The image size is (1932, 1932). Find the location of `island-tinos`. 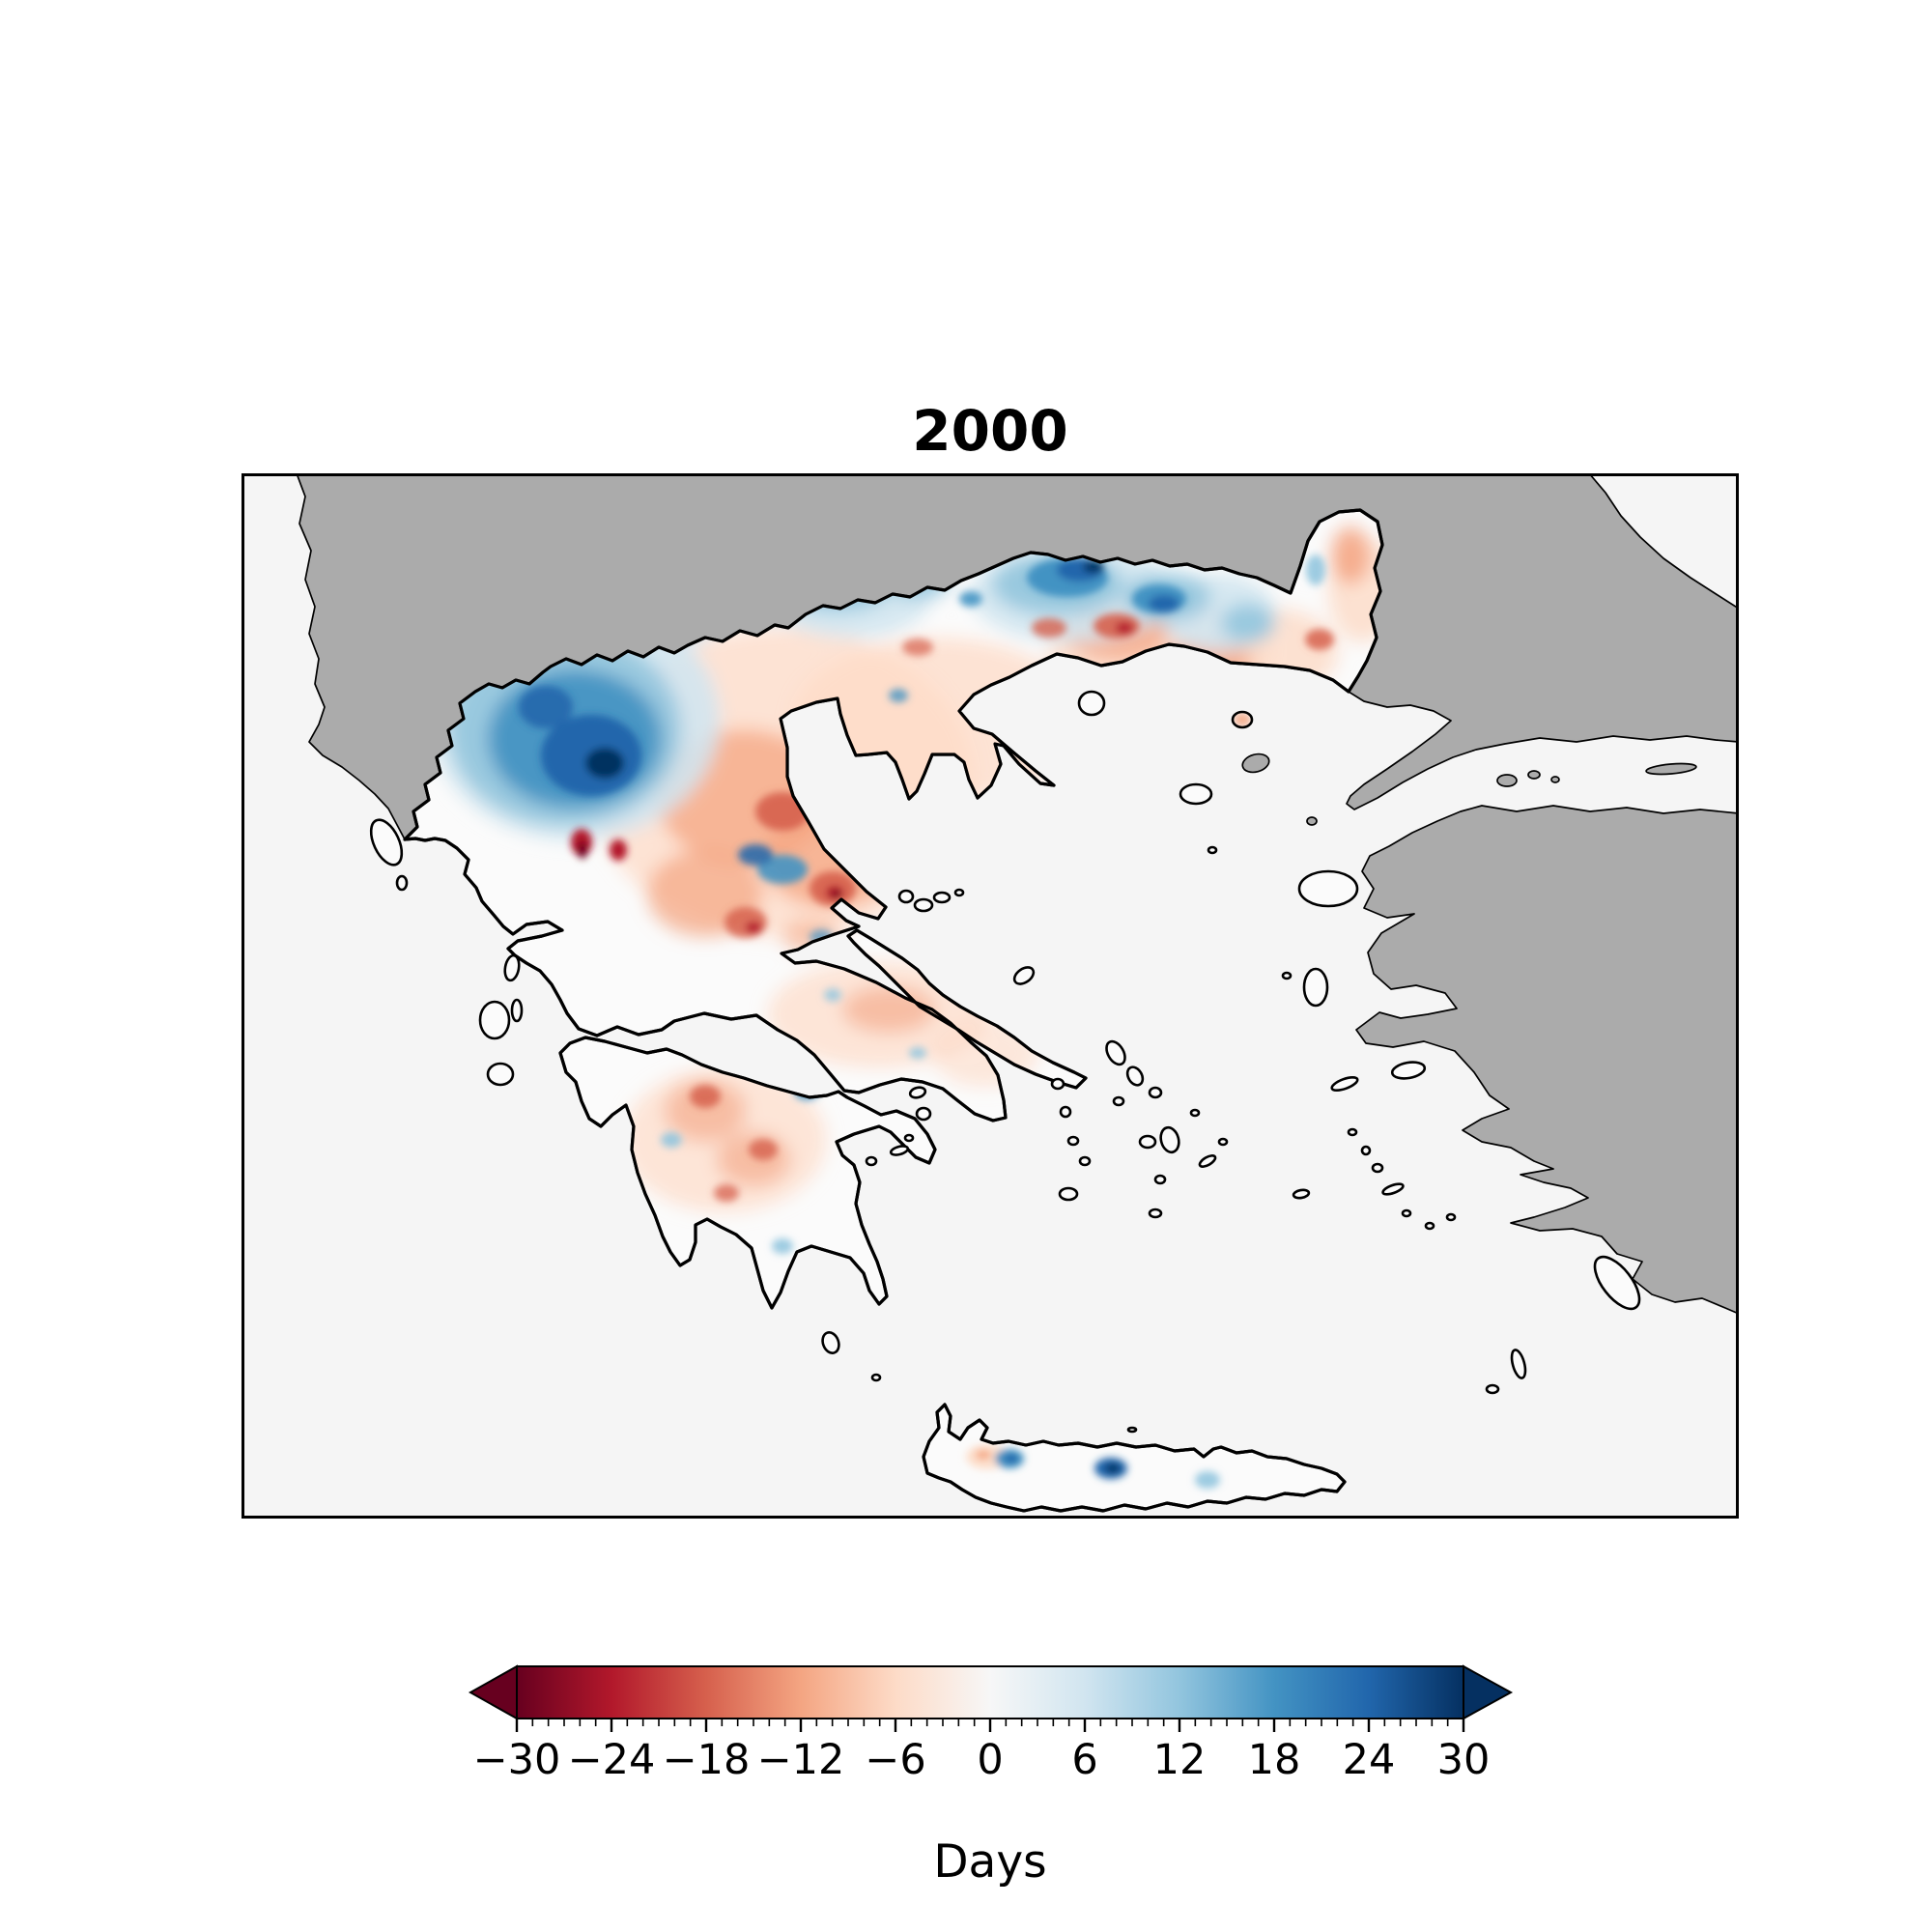

island-tinos is located at coordinates (1135, 1076).